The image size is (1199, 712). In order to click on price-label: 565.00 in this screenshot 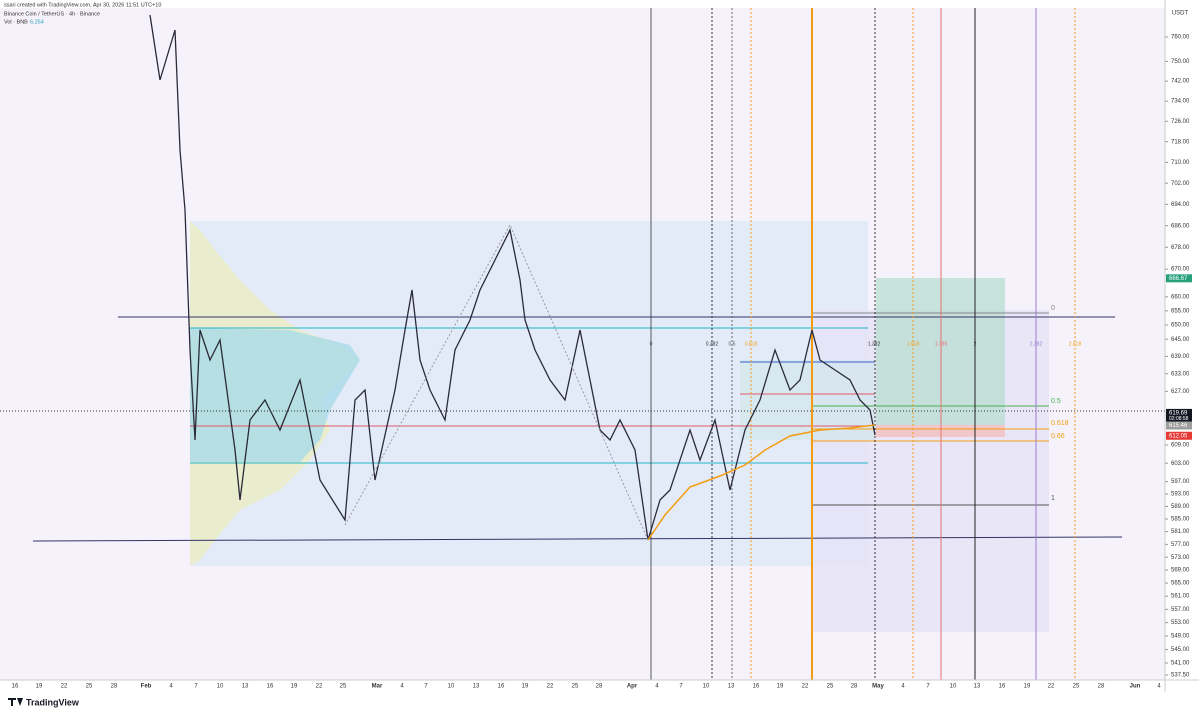, I will do `click(1180, 584)`.